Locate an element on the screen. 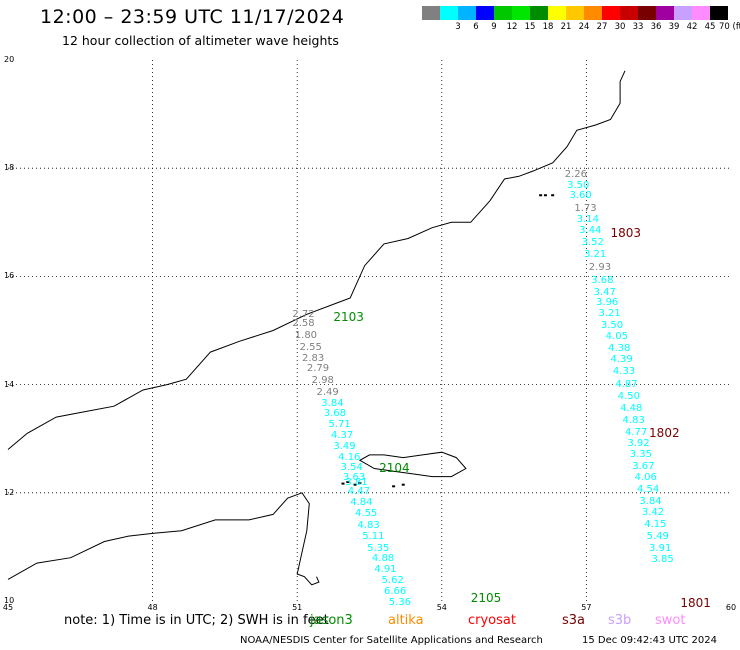  satellite-legend-cryosat: cryosat is located at coordinates (492, 620).